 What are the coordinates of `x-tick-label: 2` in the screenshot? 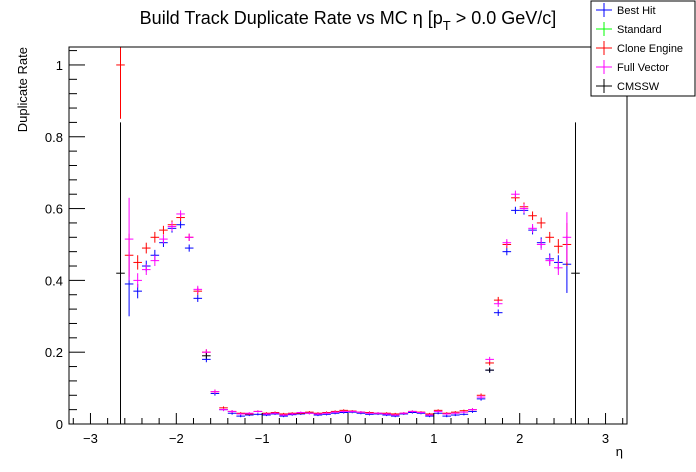 It's located at (519, 438).